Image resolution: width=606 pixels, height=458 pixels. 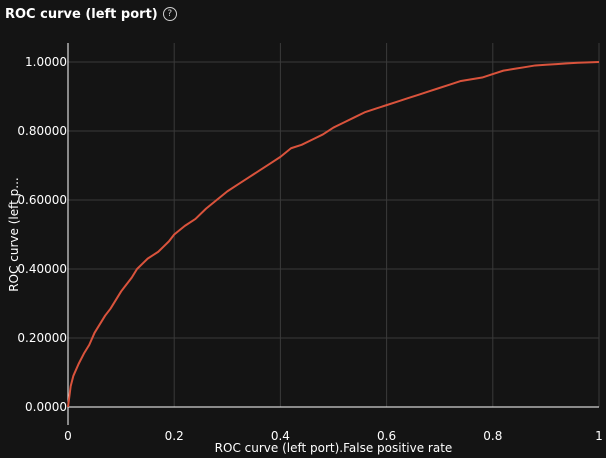 What do you see at coordinates (42, 338) in the screenshot?
I see `y-tick-label: 0.20000` at bounding box center [42, 338].